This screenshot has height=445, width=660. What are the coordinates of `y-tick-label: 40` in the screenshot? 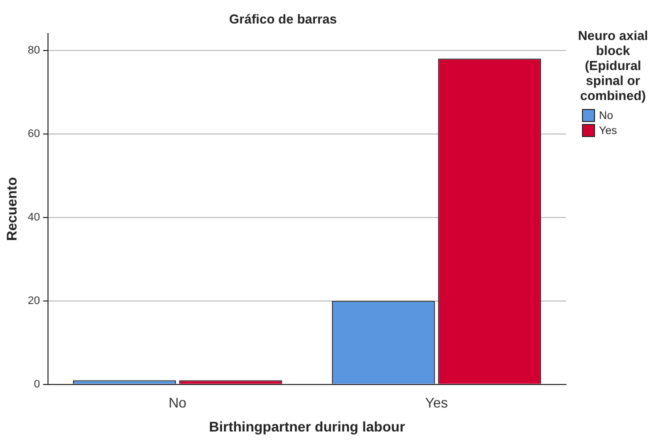 It's located at (34, 217).